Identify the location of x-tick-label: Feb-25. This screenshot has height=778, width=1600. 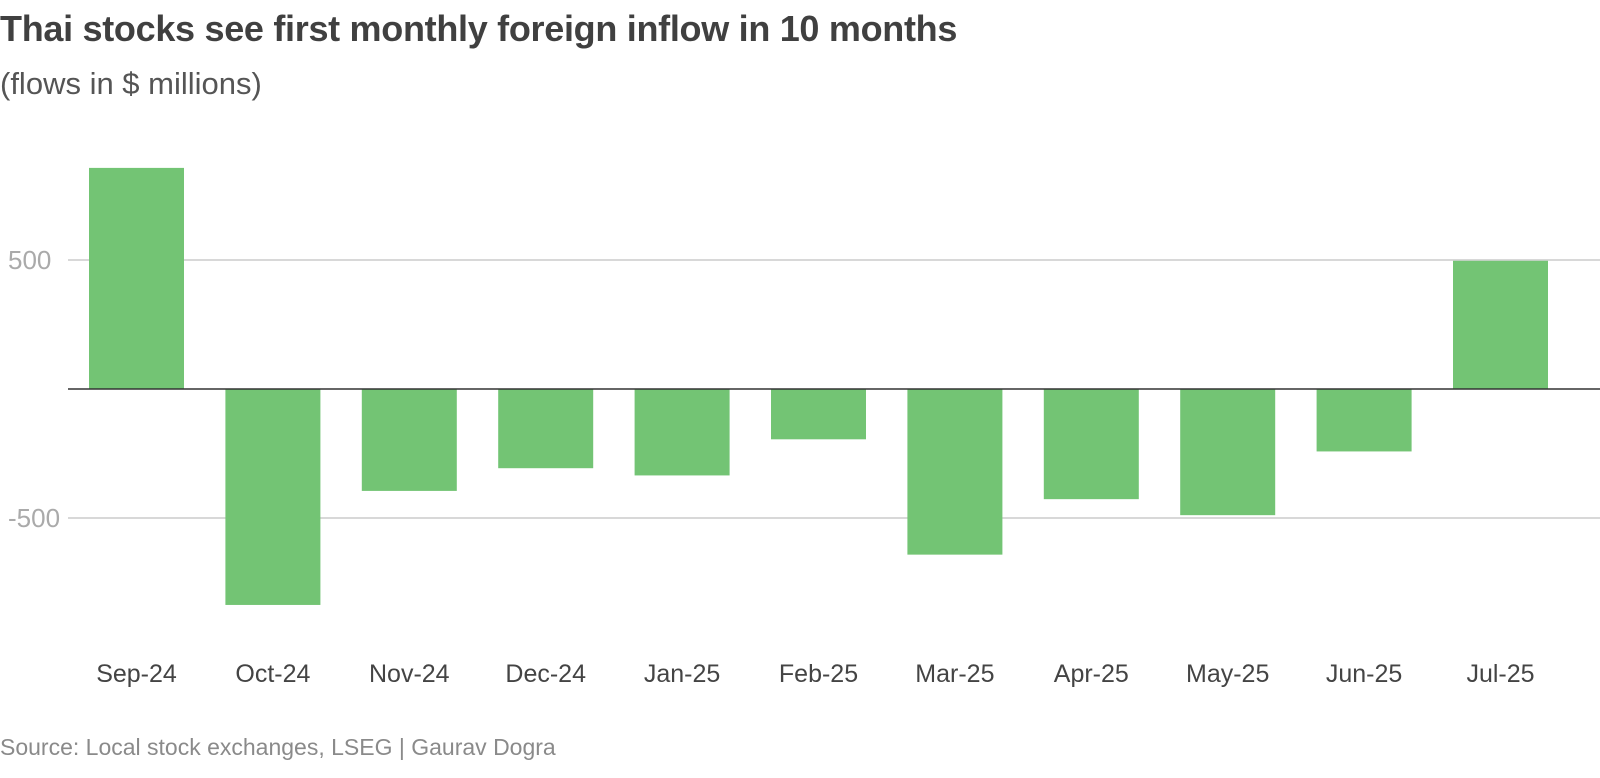
(818, 674).